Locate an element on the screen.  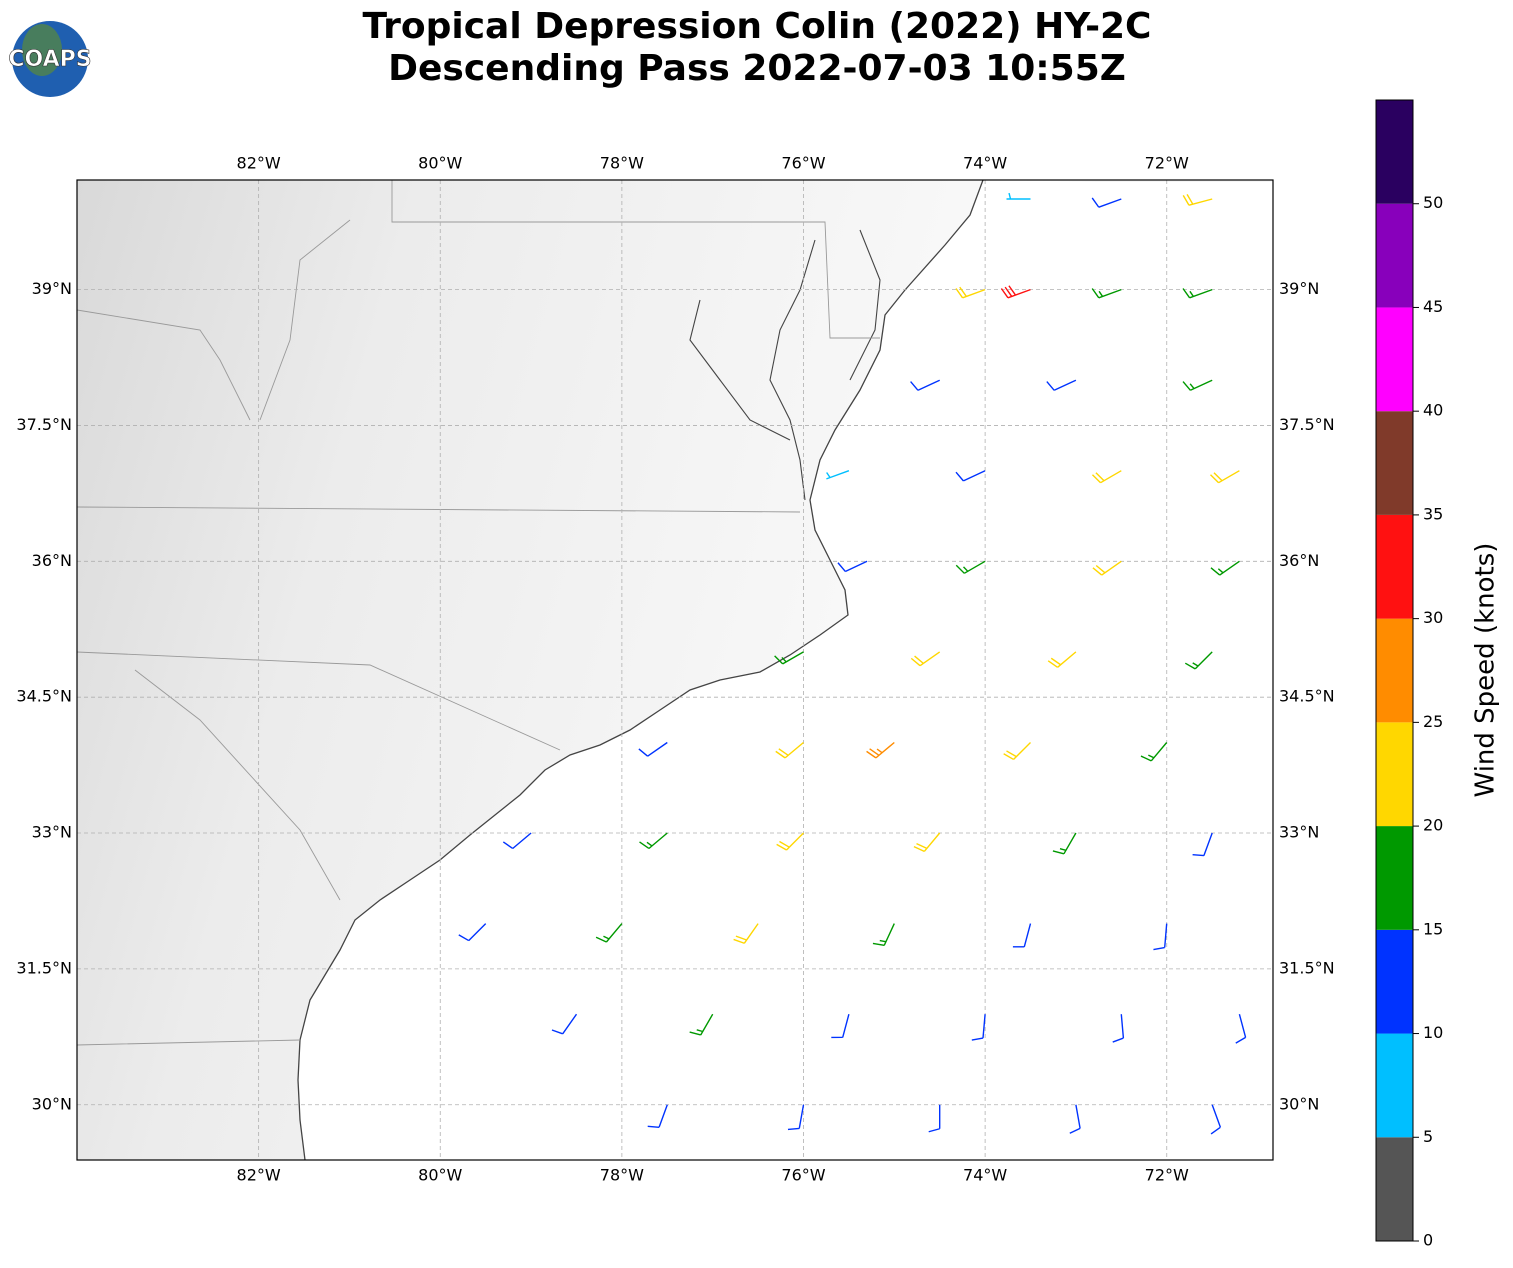
colorbar-tick-label: 50 is located at coordinates (1433, 202).